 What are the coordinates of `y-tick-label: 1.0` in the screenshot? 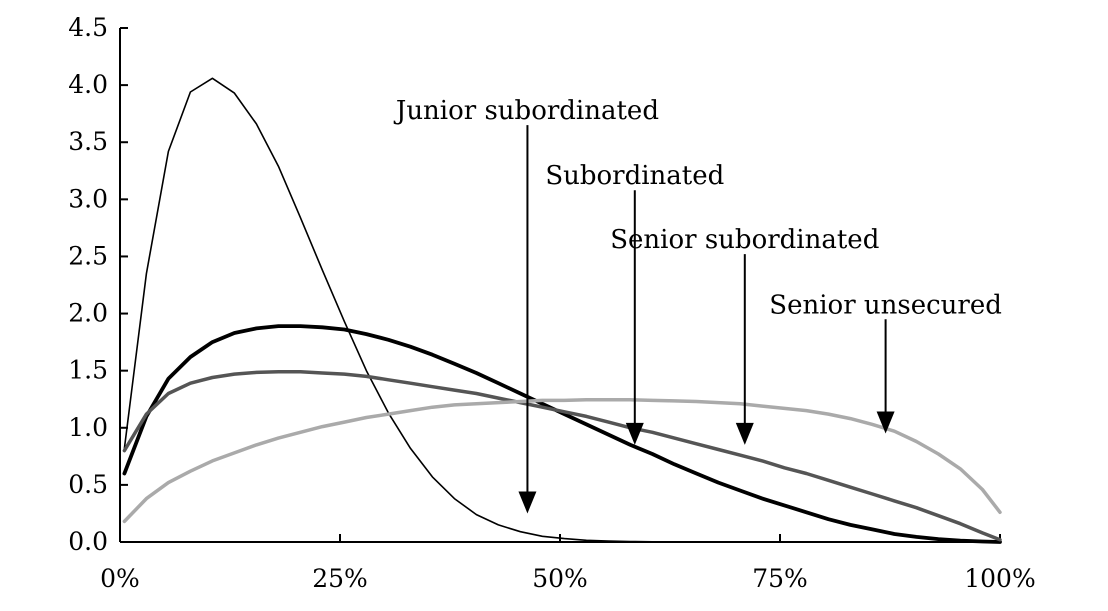 It's located at (88, 427).